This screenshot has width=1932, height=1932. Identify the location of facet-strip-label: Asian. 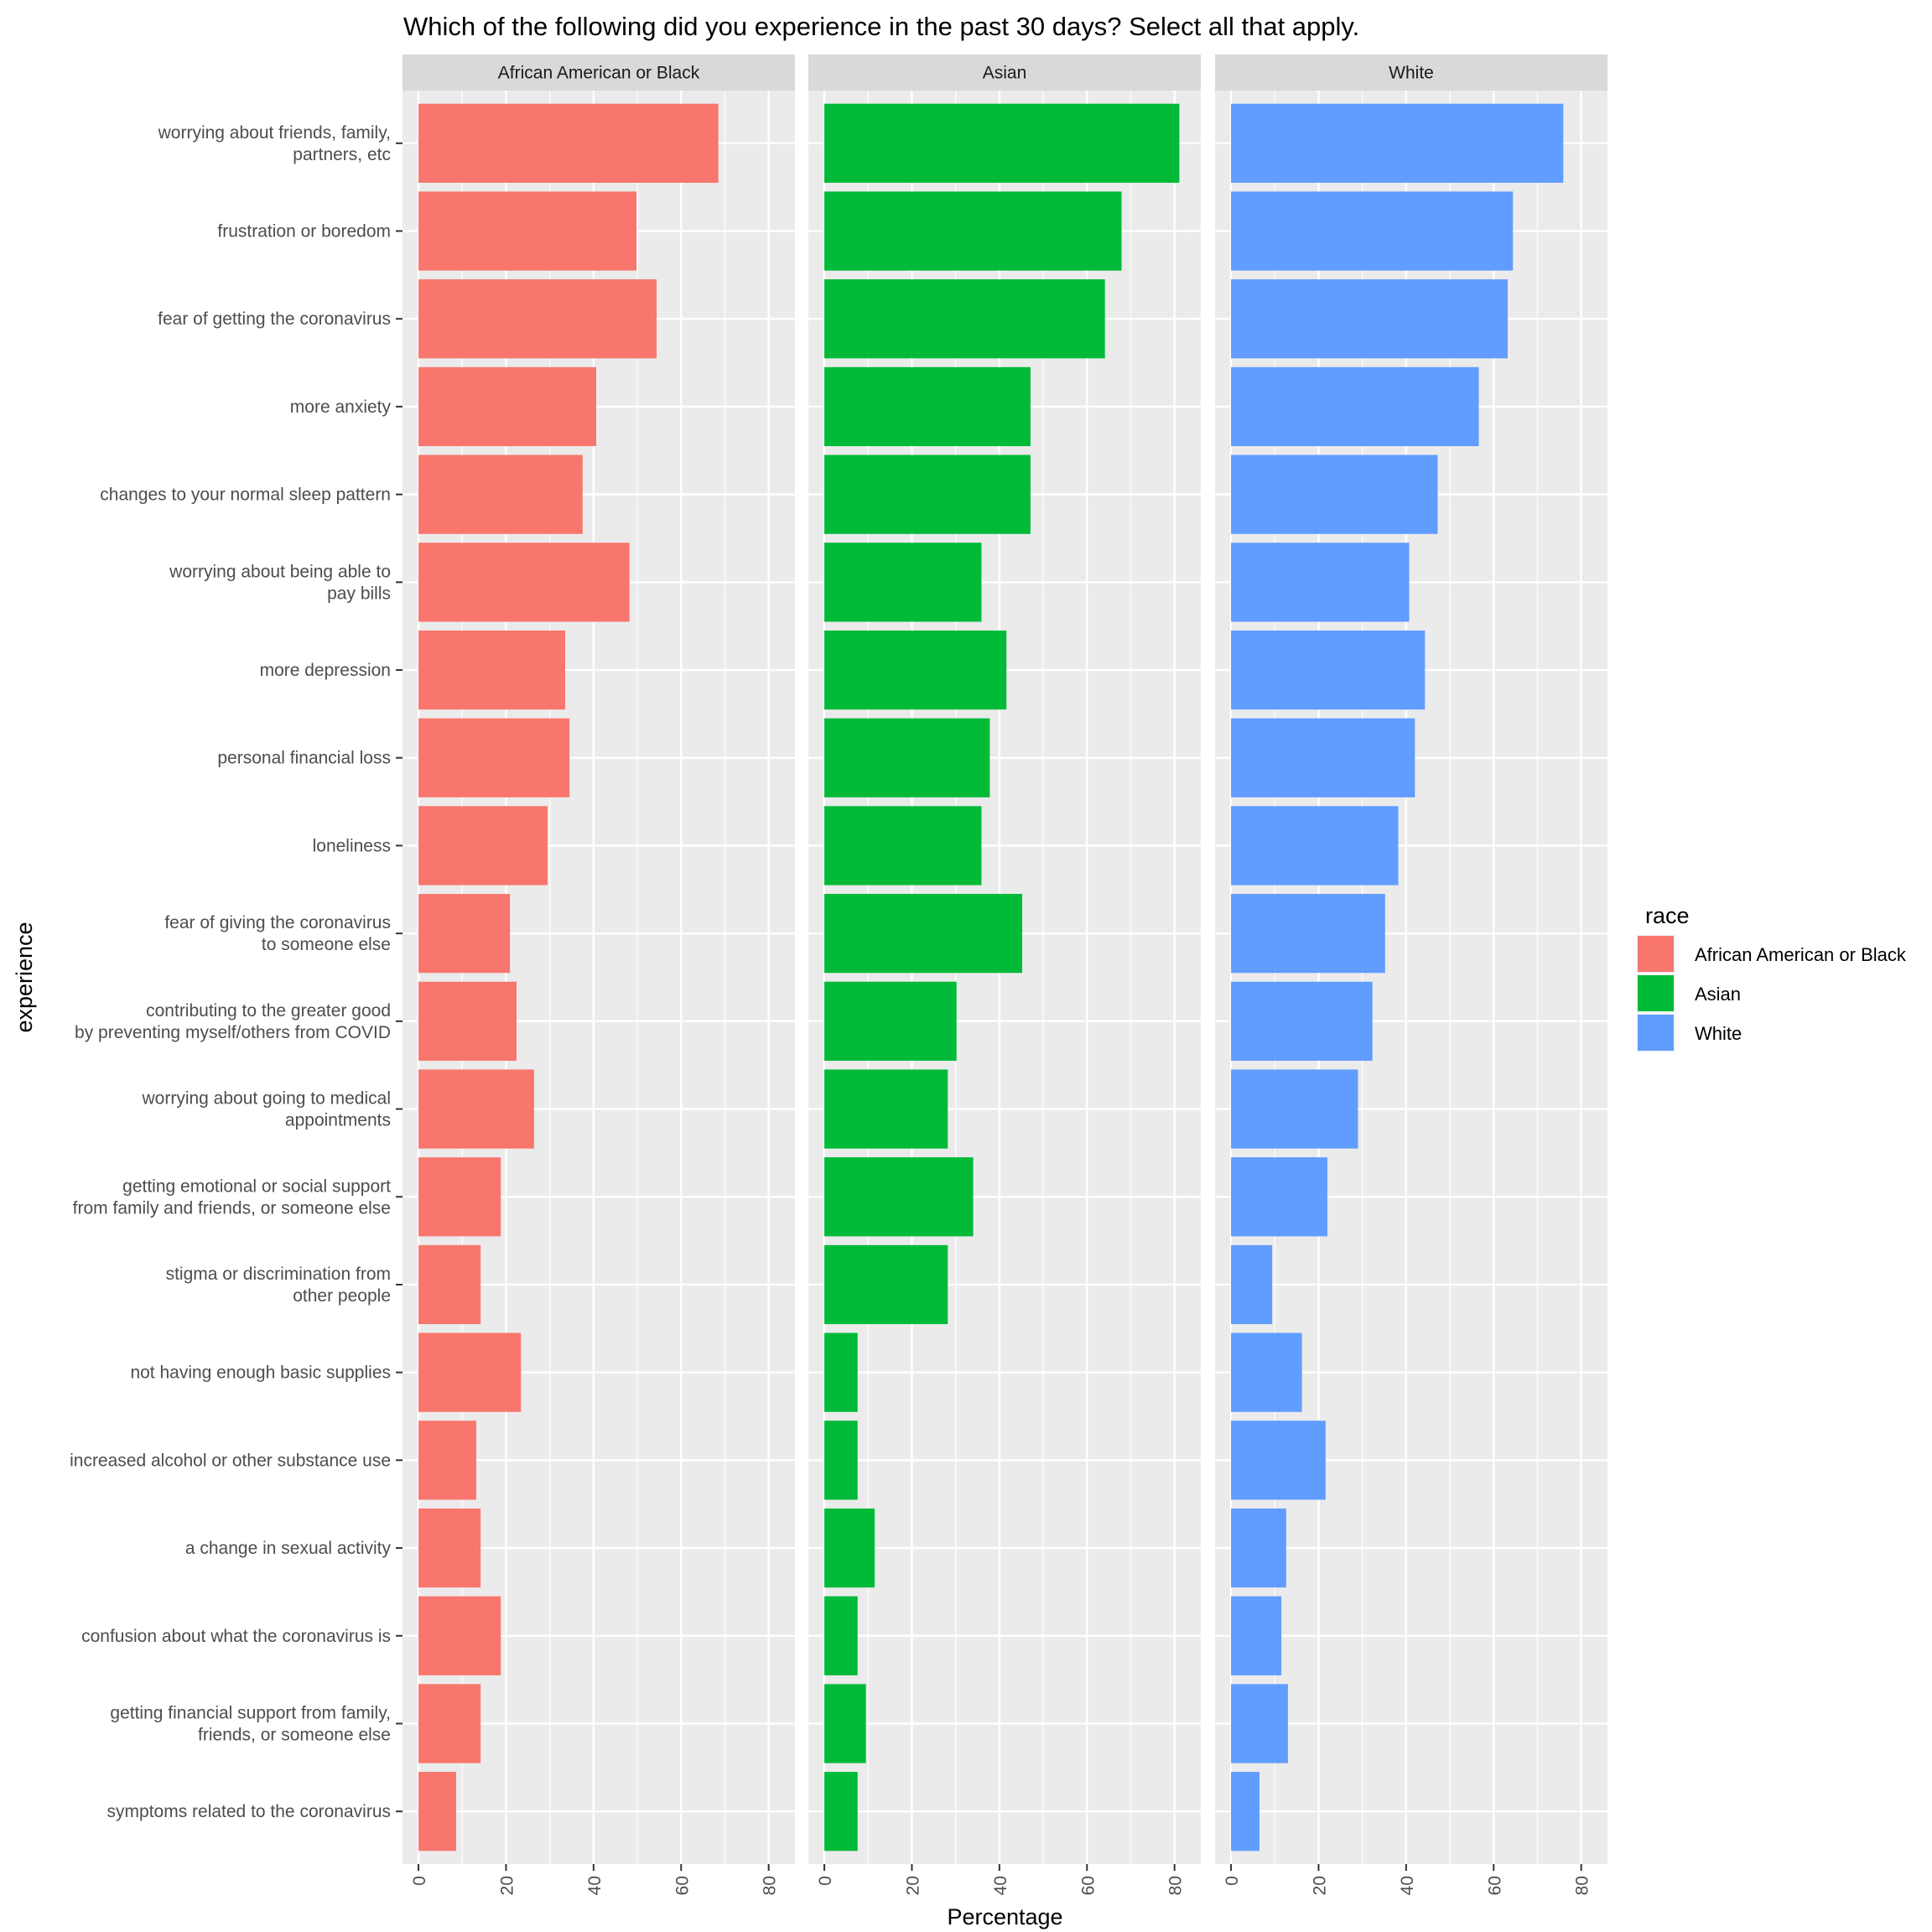
(1005, 73).